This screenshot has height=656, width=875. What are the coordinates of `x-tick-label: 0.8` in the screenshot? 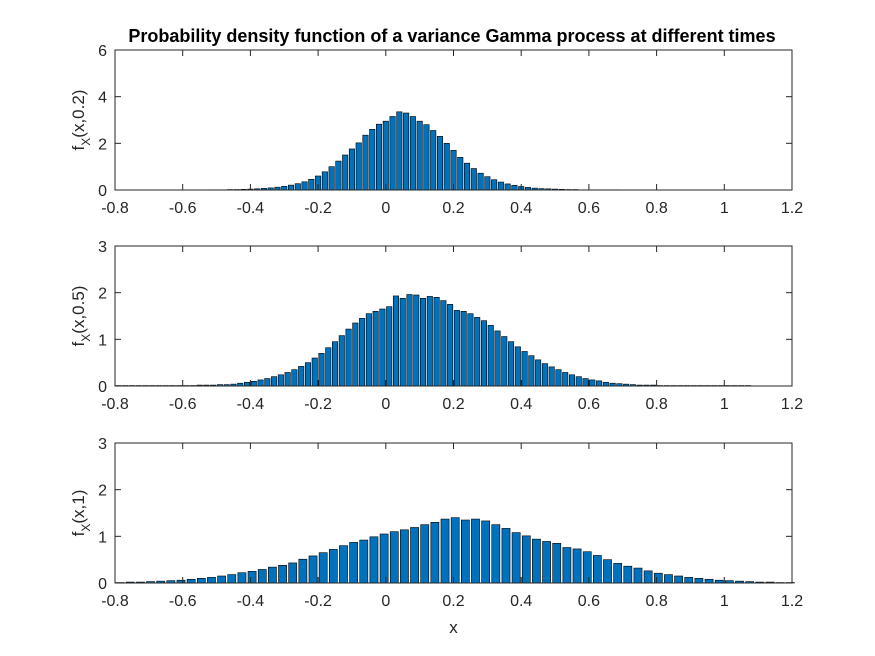 It's located at (656, 601).